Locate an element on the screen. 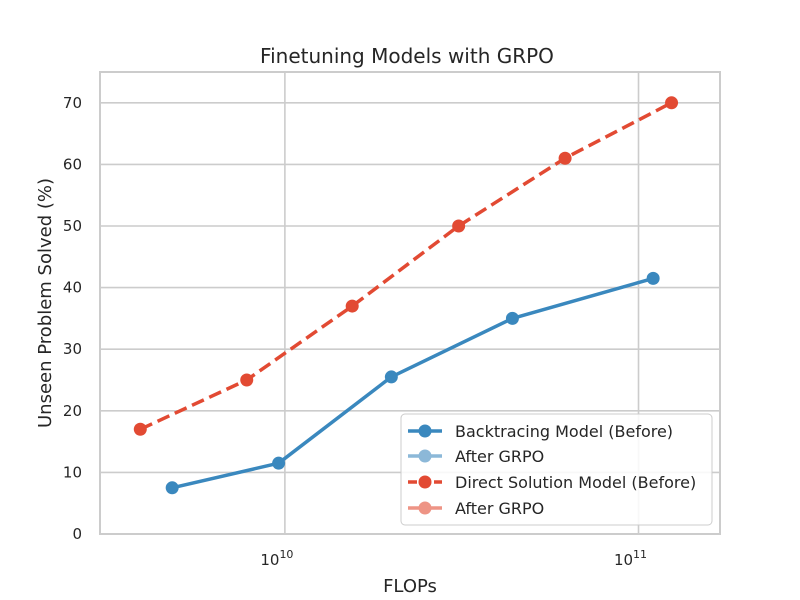 The width and height of the screenshot is (800, 600). y-tick-label: 70 is located at coordinates (72, 103).